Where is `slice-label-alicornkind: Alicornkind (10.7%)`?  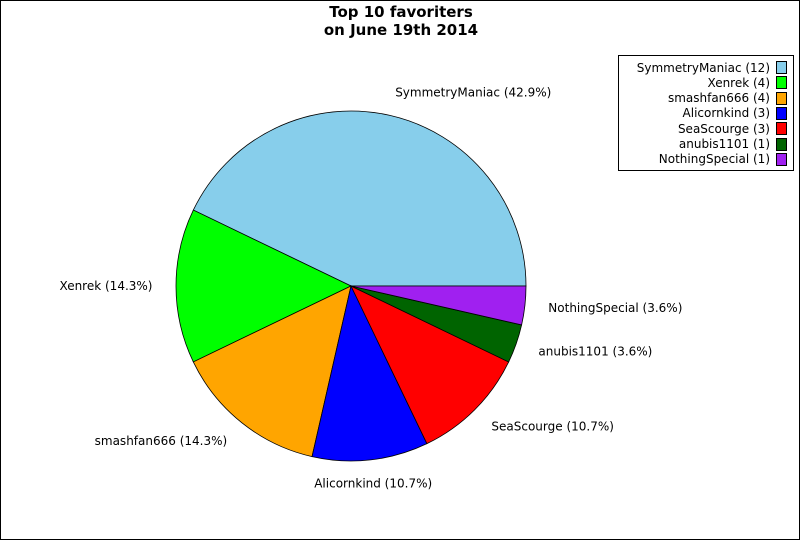 slice-label-alicornkind: Alicornkind (10.7%) is located at coordinates (373, 483).